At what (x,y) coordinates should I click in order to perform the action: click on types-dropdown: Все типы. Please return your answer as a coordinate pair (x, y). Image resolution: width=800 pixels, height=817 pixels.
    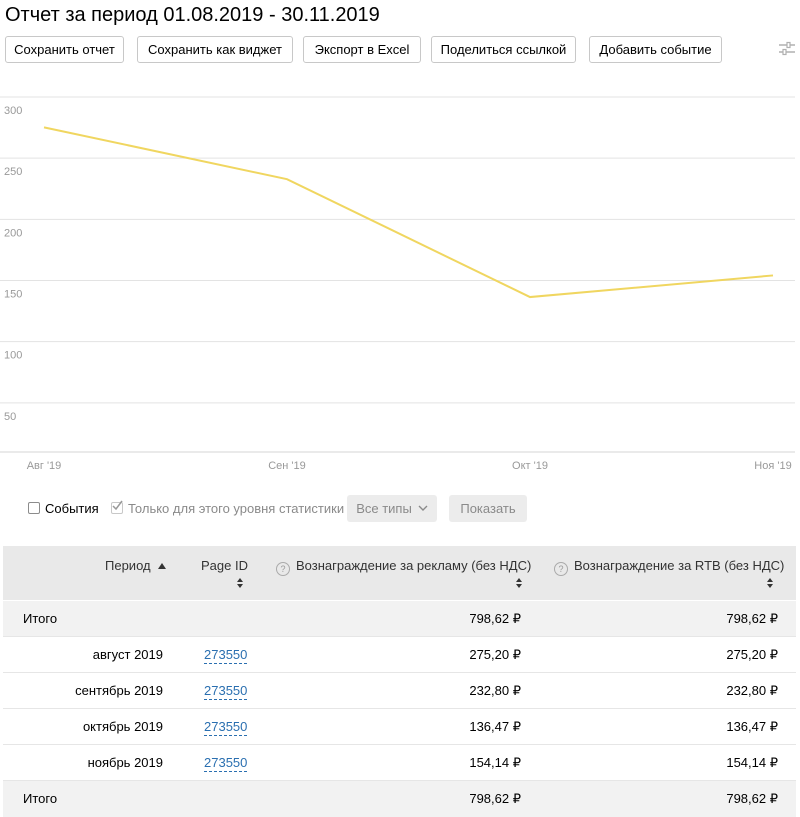
    Looking at the image, I should click on (392, 508).